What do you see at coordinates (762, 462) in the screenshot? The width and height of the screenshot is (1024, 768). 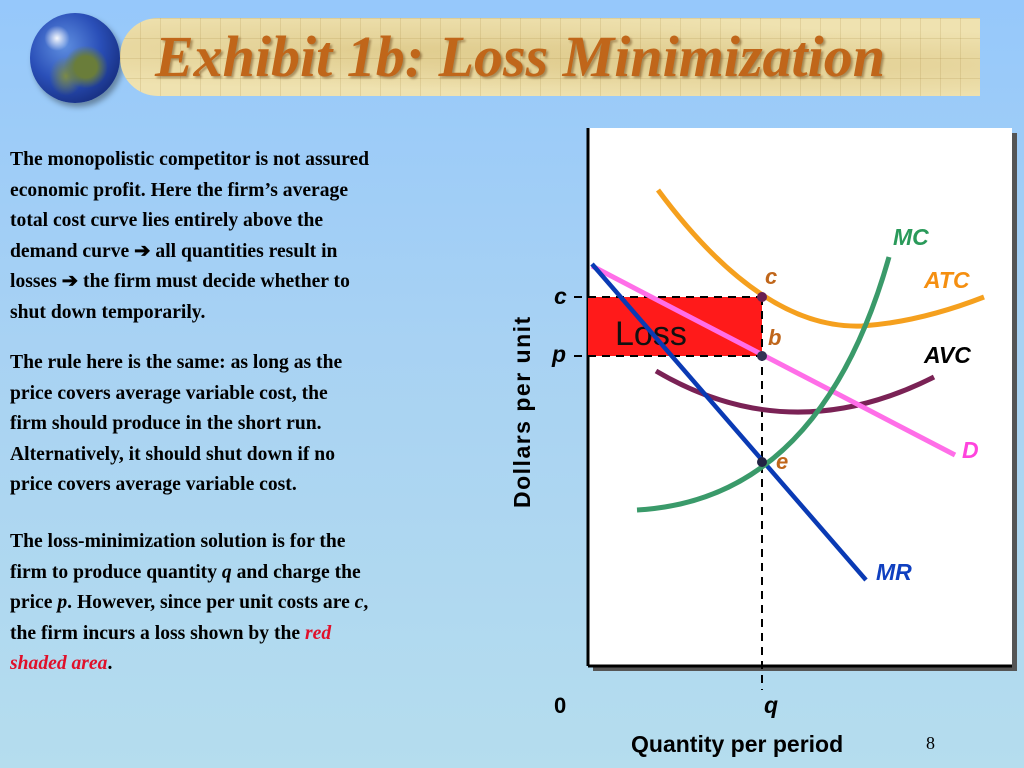 I see `point-e-dot` at bounding box center [762, 462].